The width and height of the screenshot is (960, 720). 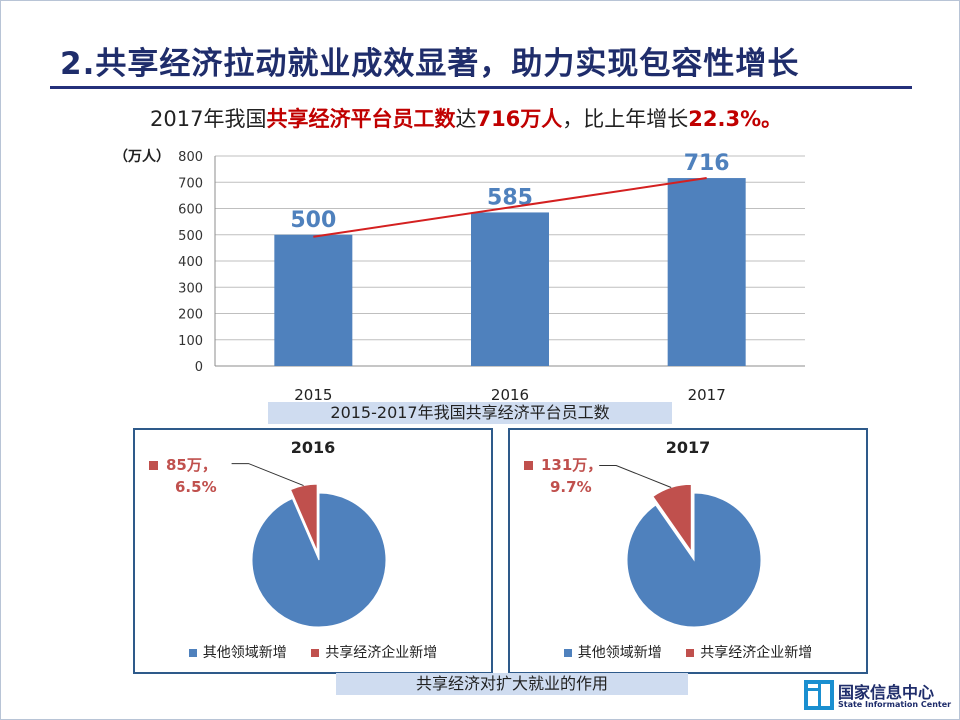 I want to click on pie-chart-2017, so click(x=680, y=546).